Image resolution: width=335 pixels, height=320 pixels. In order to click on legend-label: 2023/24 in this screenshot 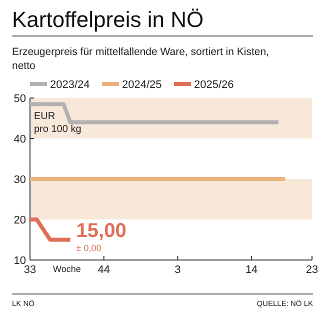, I will do `click(70, 85)`.